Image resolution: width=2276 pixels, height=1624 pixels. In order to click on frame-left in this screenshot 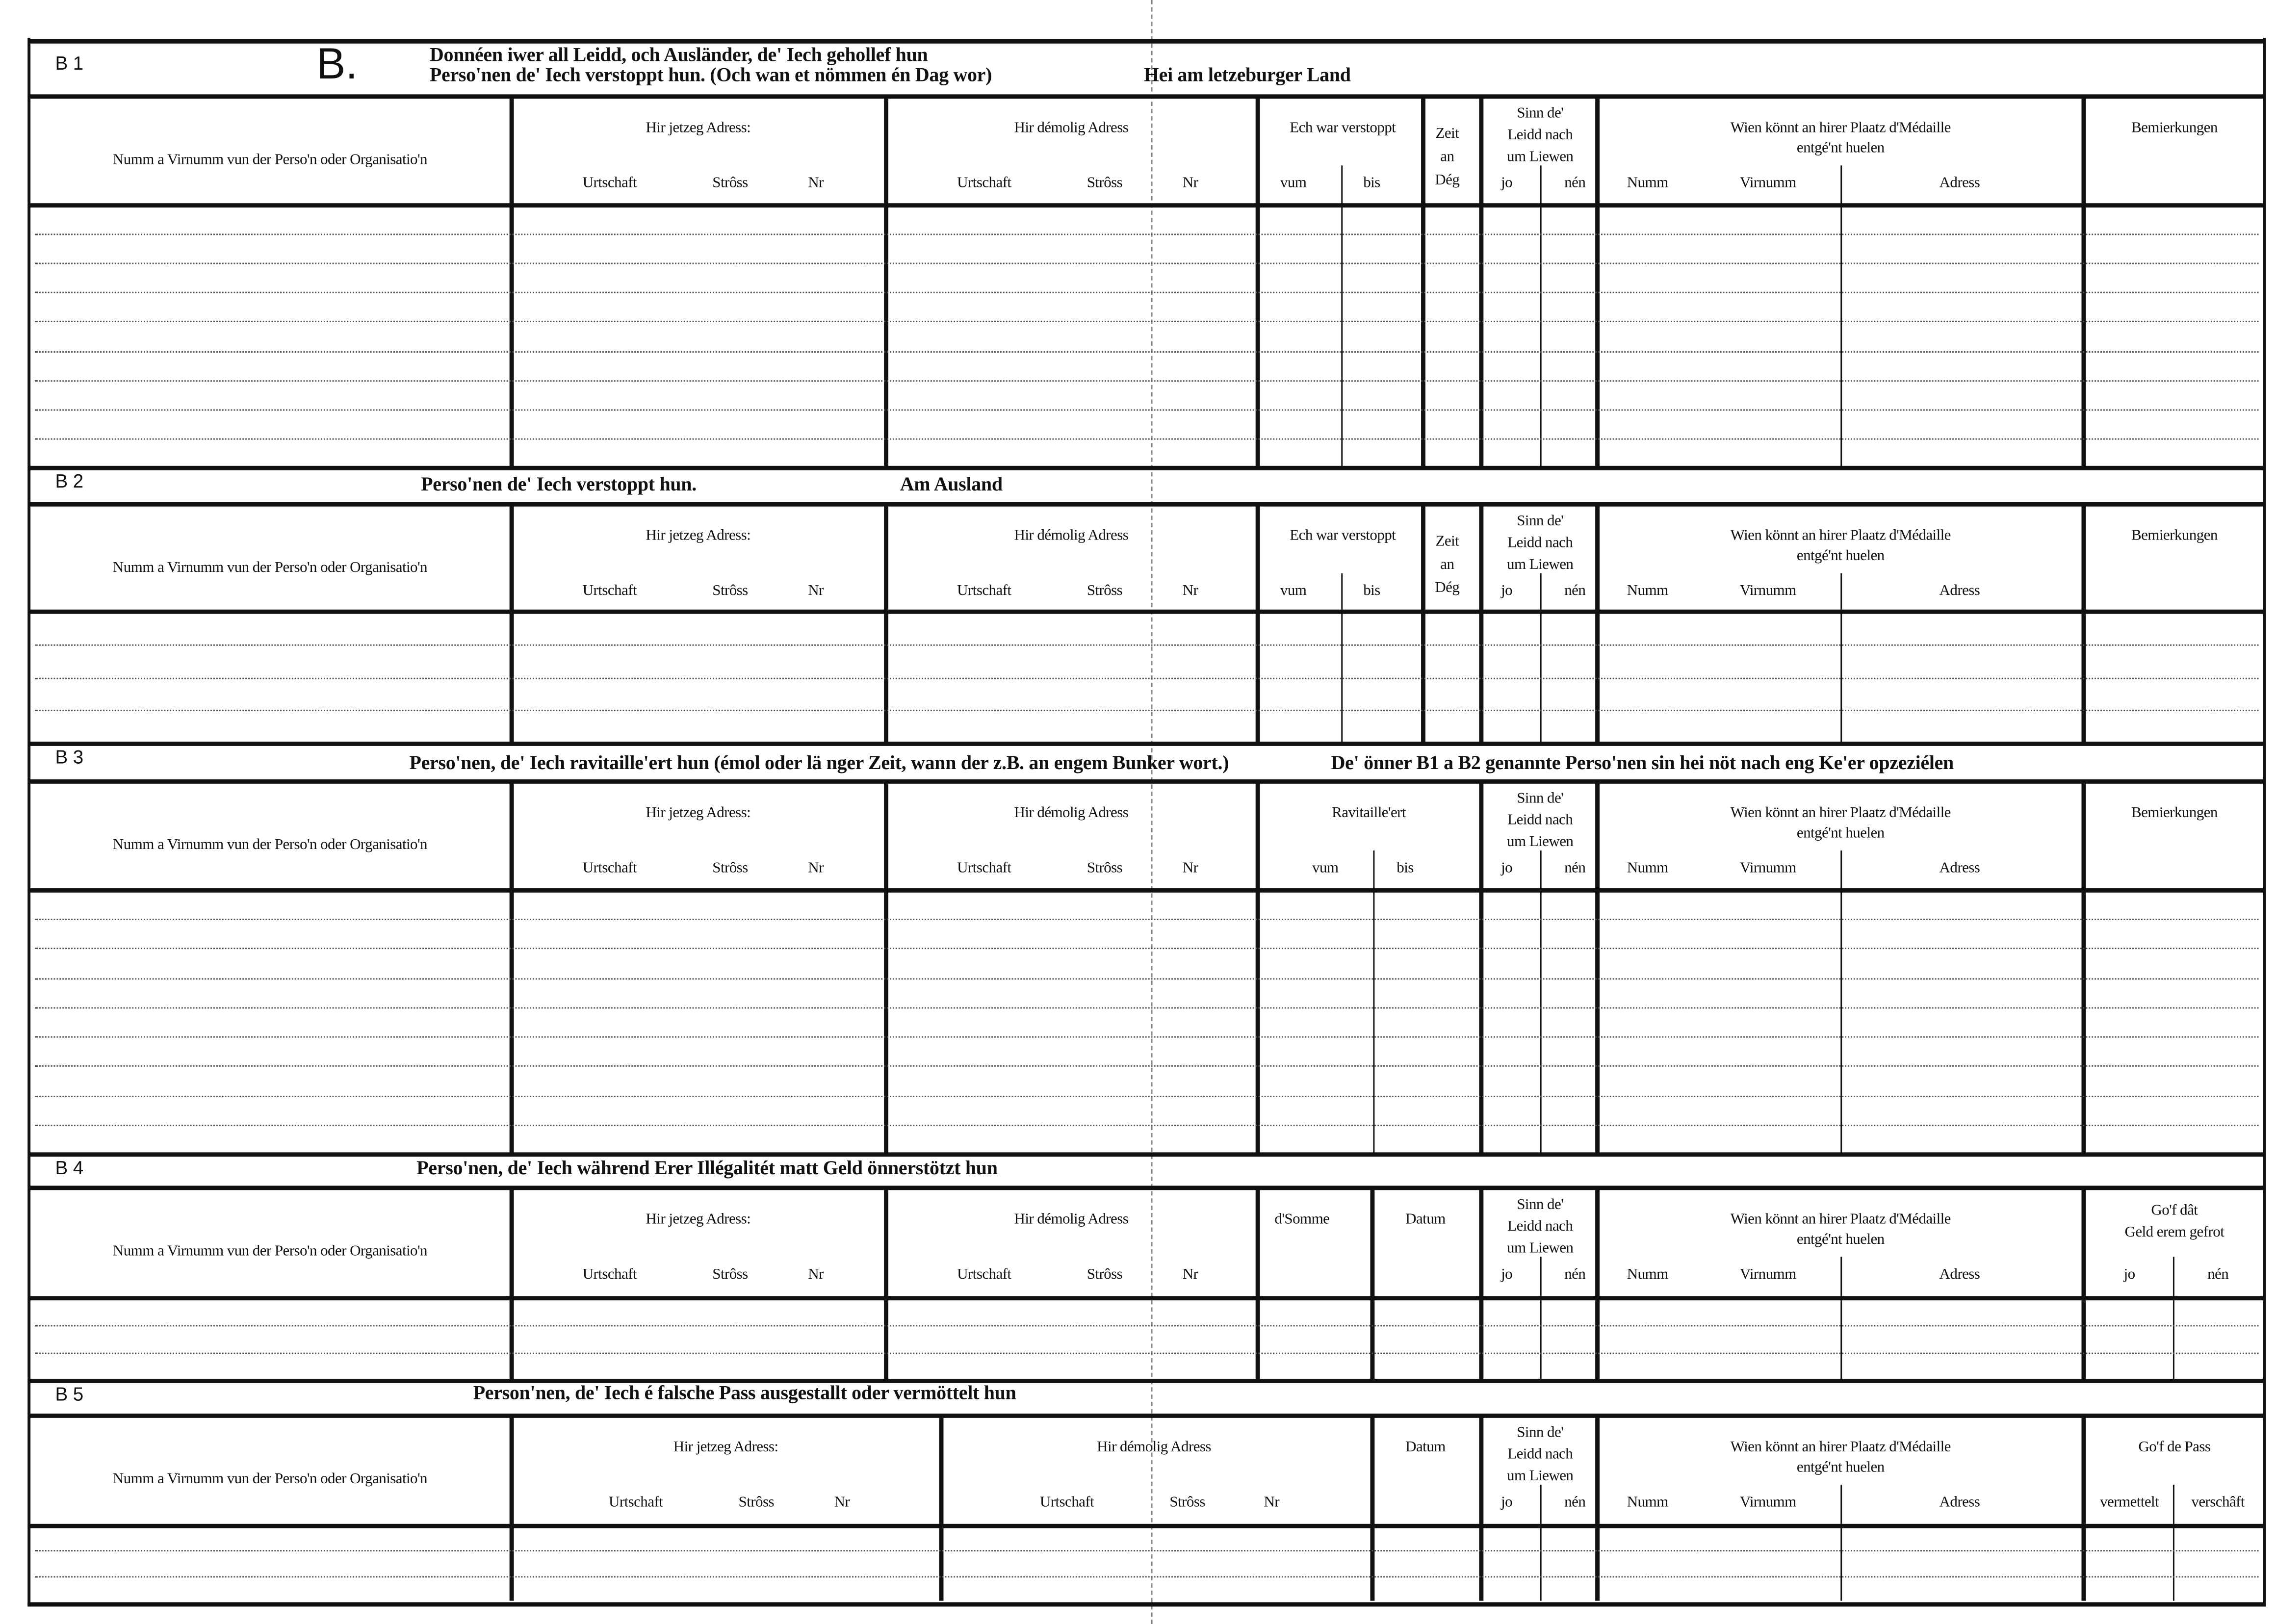, I will do `click(29, 821)`.